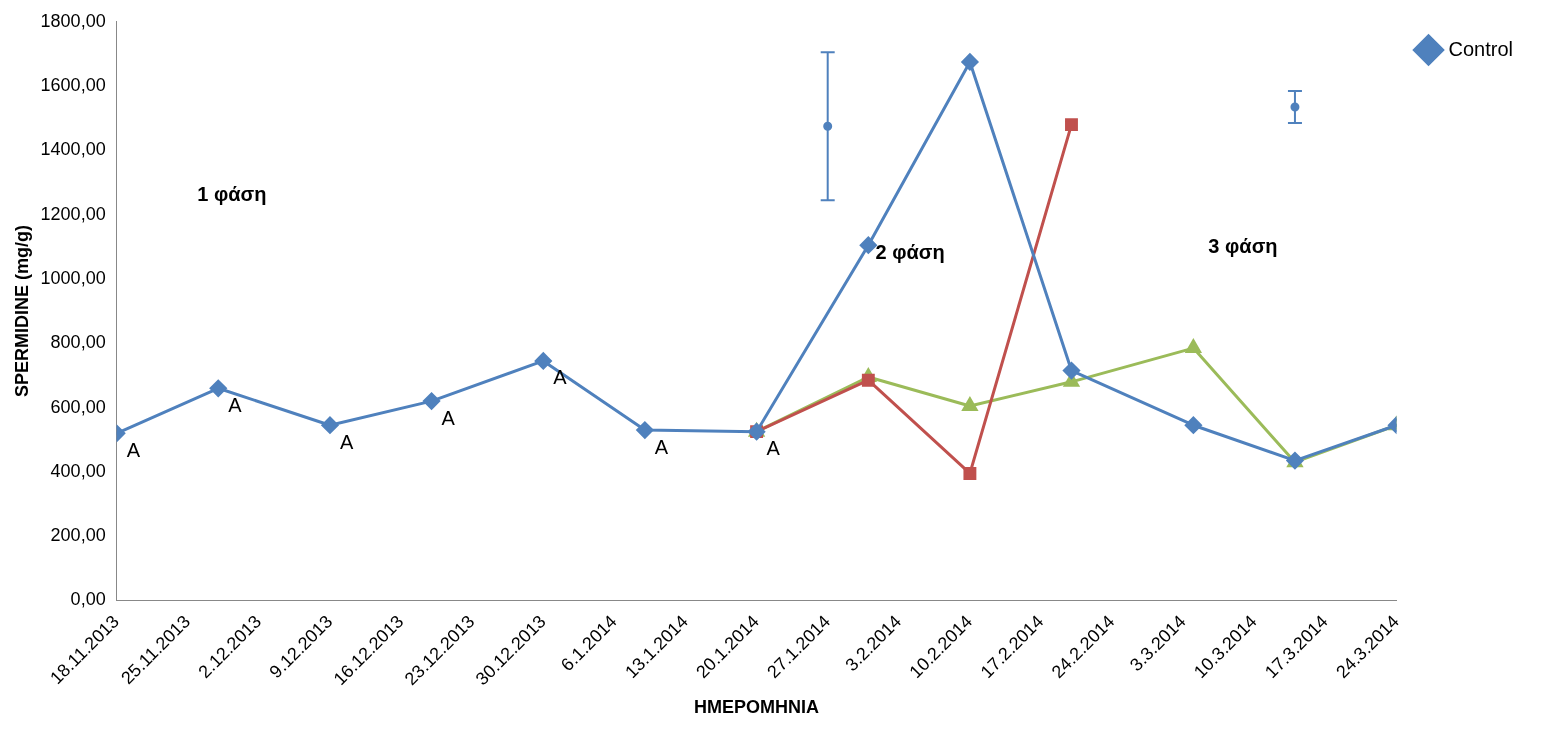 The height and width of the screenshot is (734, 1547). I want to click on y-tick-label: 1400,00, so click(73, 149).